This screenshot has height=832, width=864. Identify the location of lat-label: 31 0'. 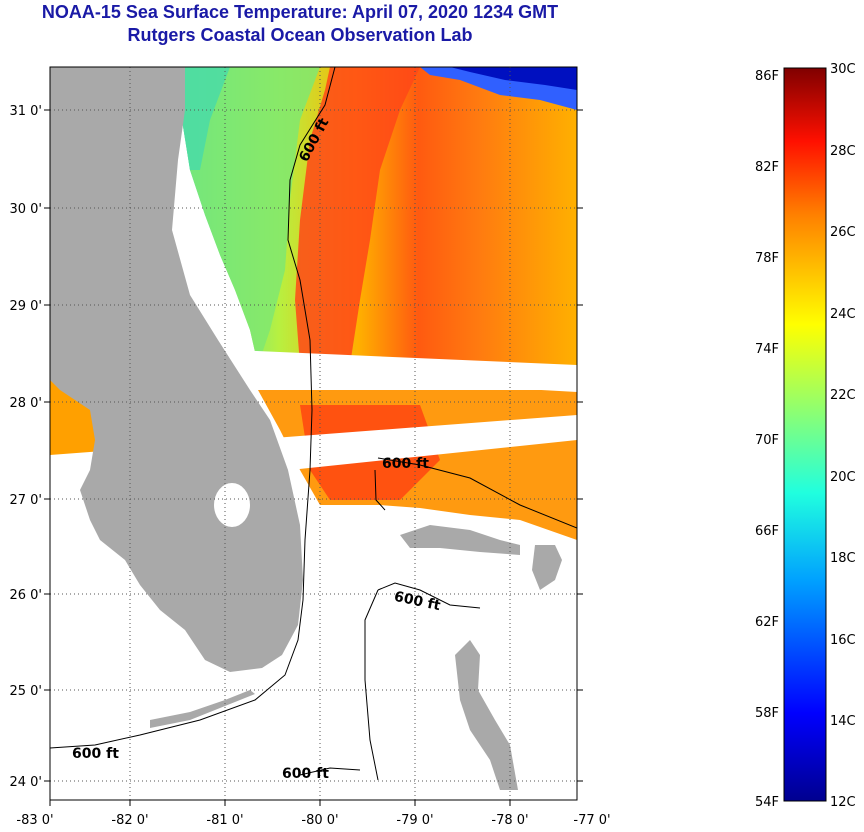
(25, 111).